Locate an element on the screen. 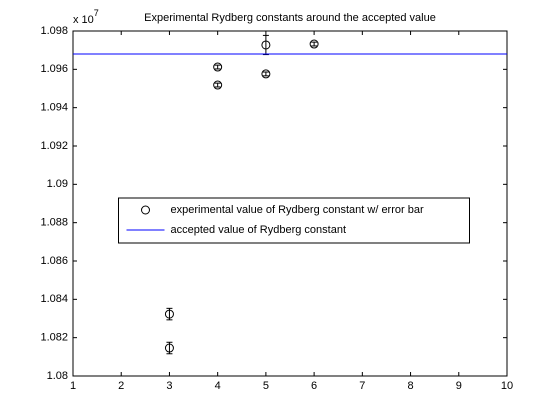 The image size is (560, 420). x-tick-label: 5 is located at coordinates (266, 386).